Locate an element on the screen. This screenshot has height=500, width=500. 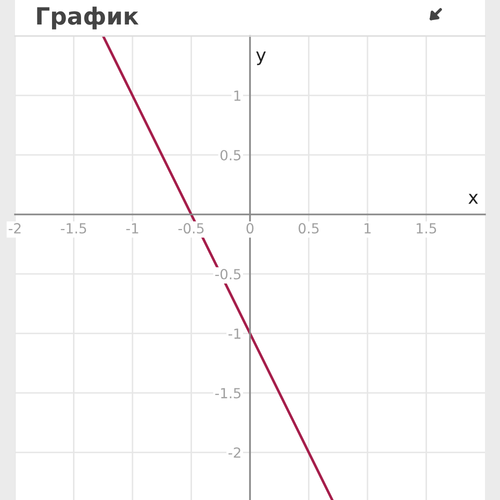
x-tick-label: 0 is located at coordinates (250, 228).